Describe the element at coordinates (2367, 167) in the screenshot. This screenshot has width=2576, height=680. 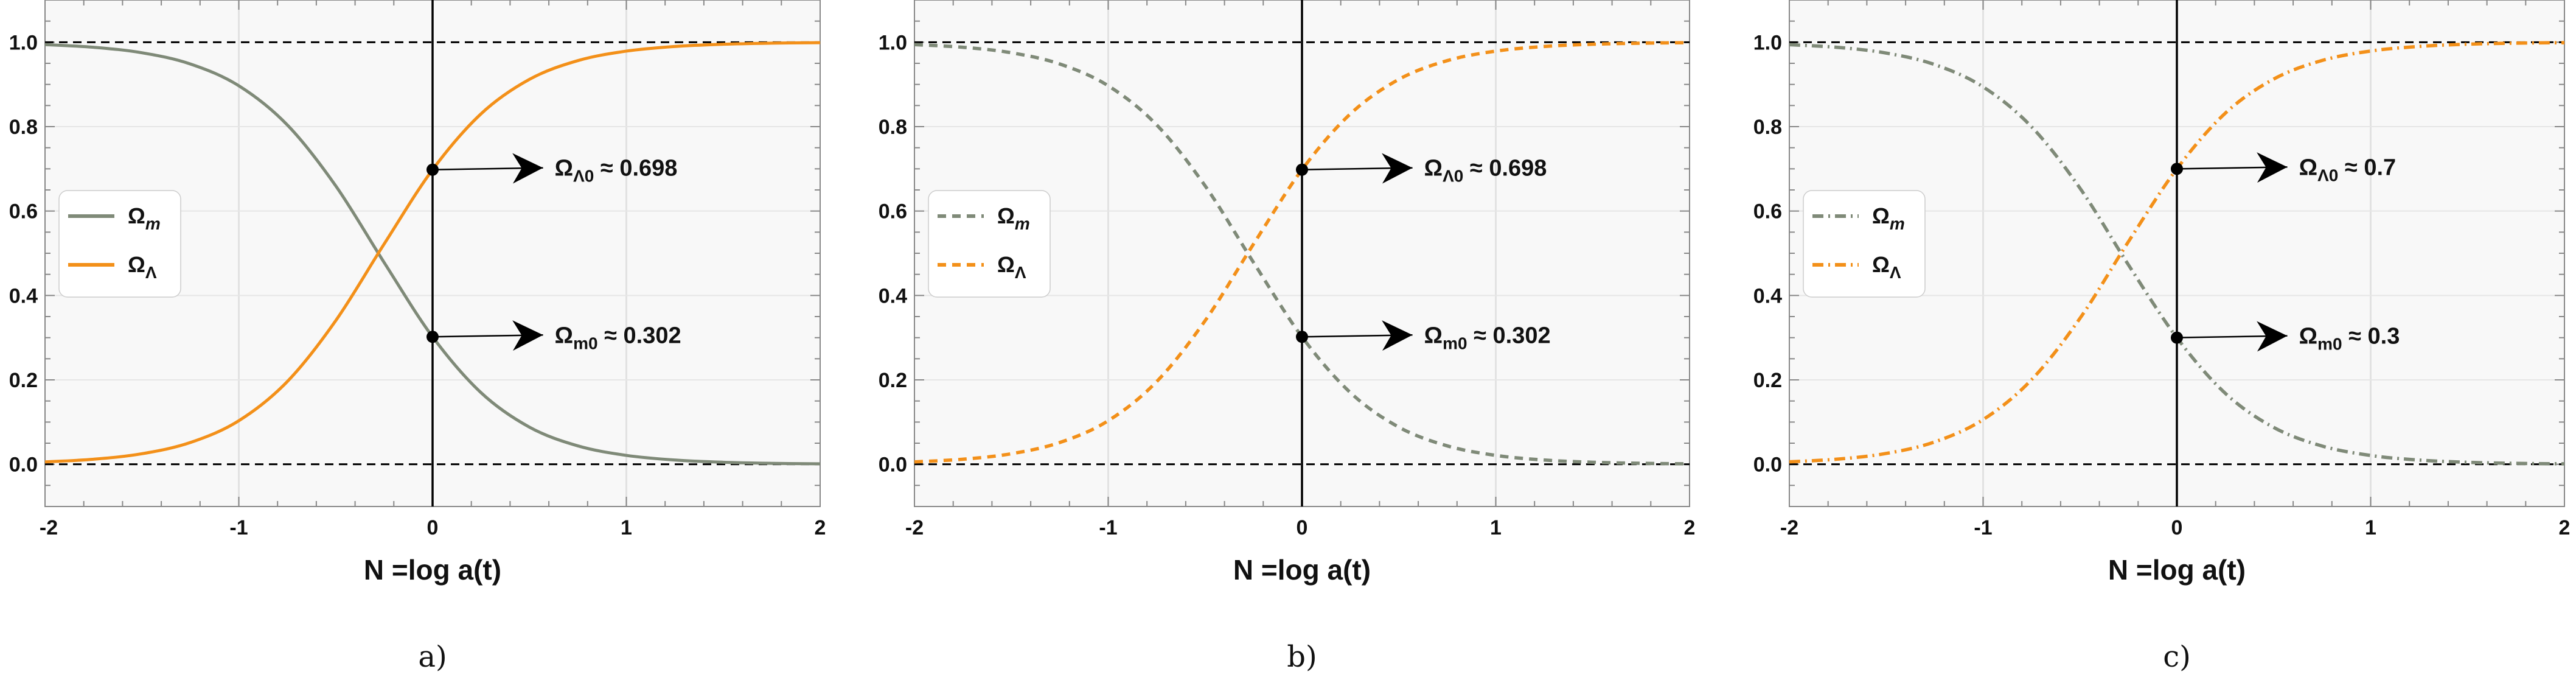
I see `annotation-value: ≈ 0.7` at that location.